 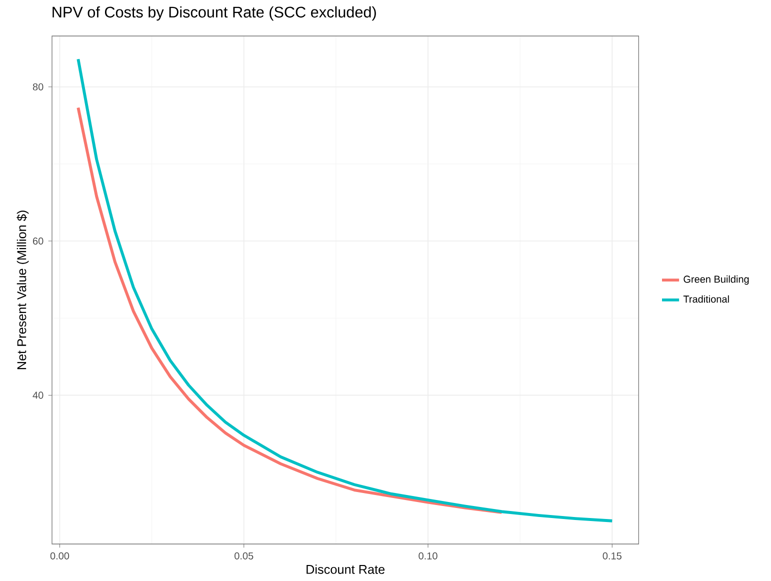 What do you see at coordinates (345, 569) in the screenshot?
I see `x-axis-title: Discount Rate` at bounding box center [345, 569].